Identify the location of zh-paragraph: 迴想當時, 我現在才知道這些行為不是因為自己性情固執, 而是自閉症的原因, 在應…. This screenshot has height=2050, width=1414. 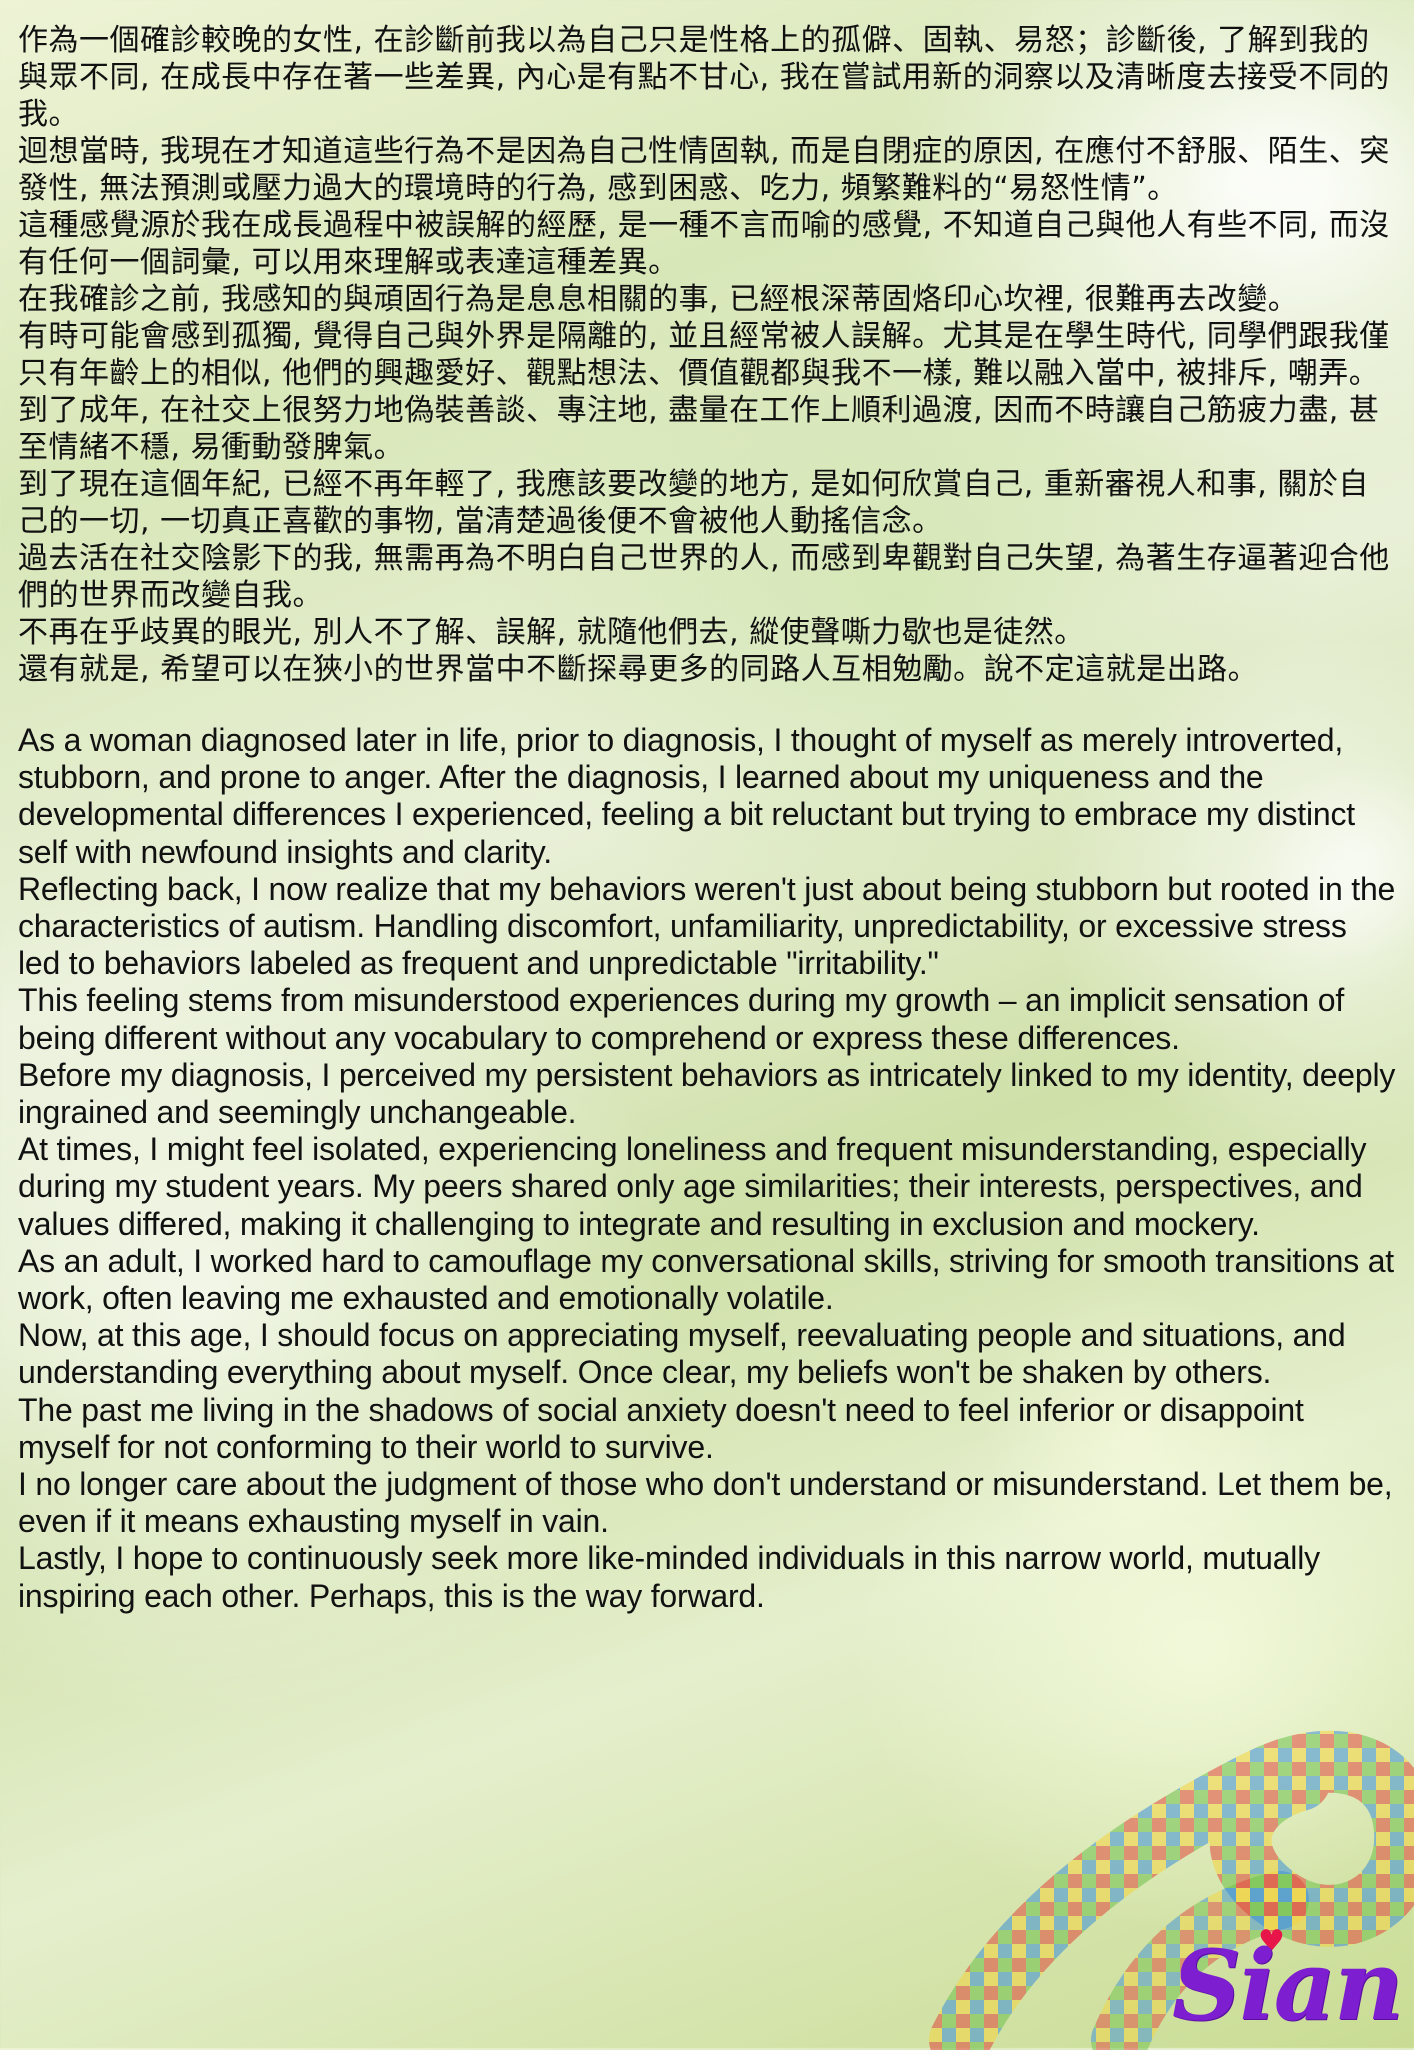
(704, 170).